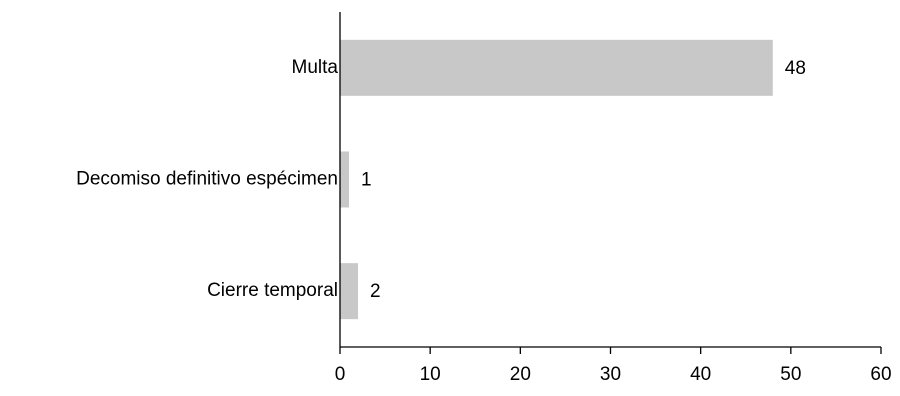  I want to click on x-tick-label-4: 40, so click(700, 374).